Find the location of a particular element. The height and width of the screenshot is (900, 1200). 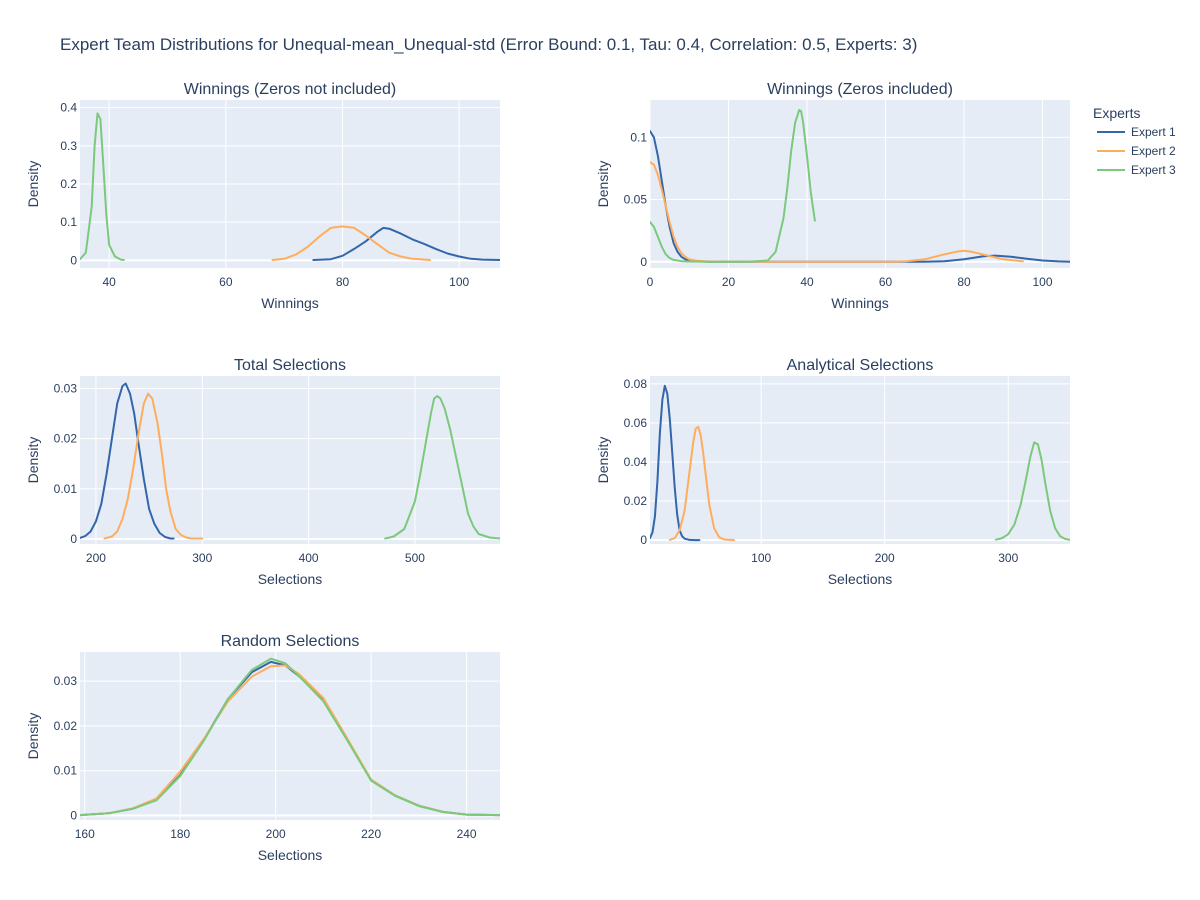

y-tick-label: 0.3 is located at coordinates (68, 146).